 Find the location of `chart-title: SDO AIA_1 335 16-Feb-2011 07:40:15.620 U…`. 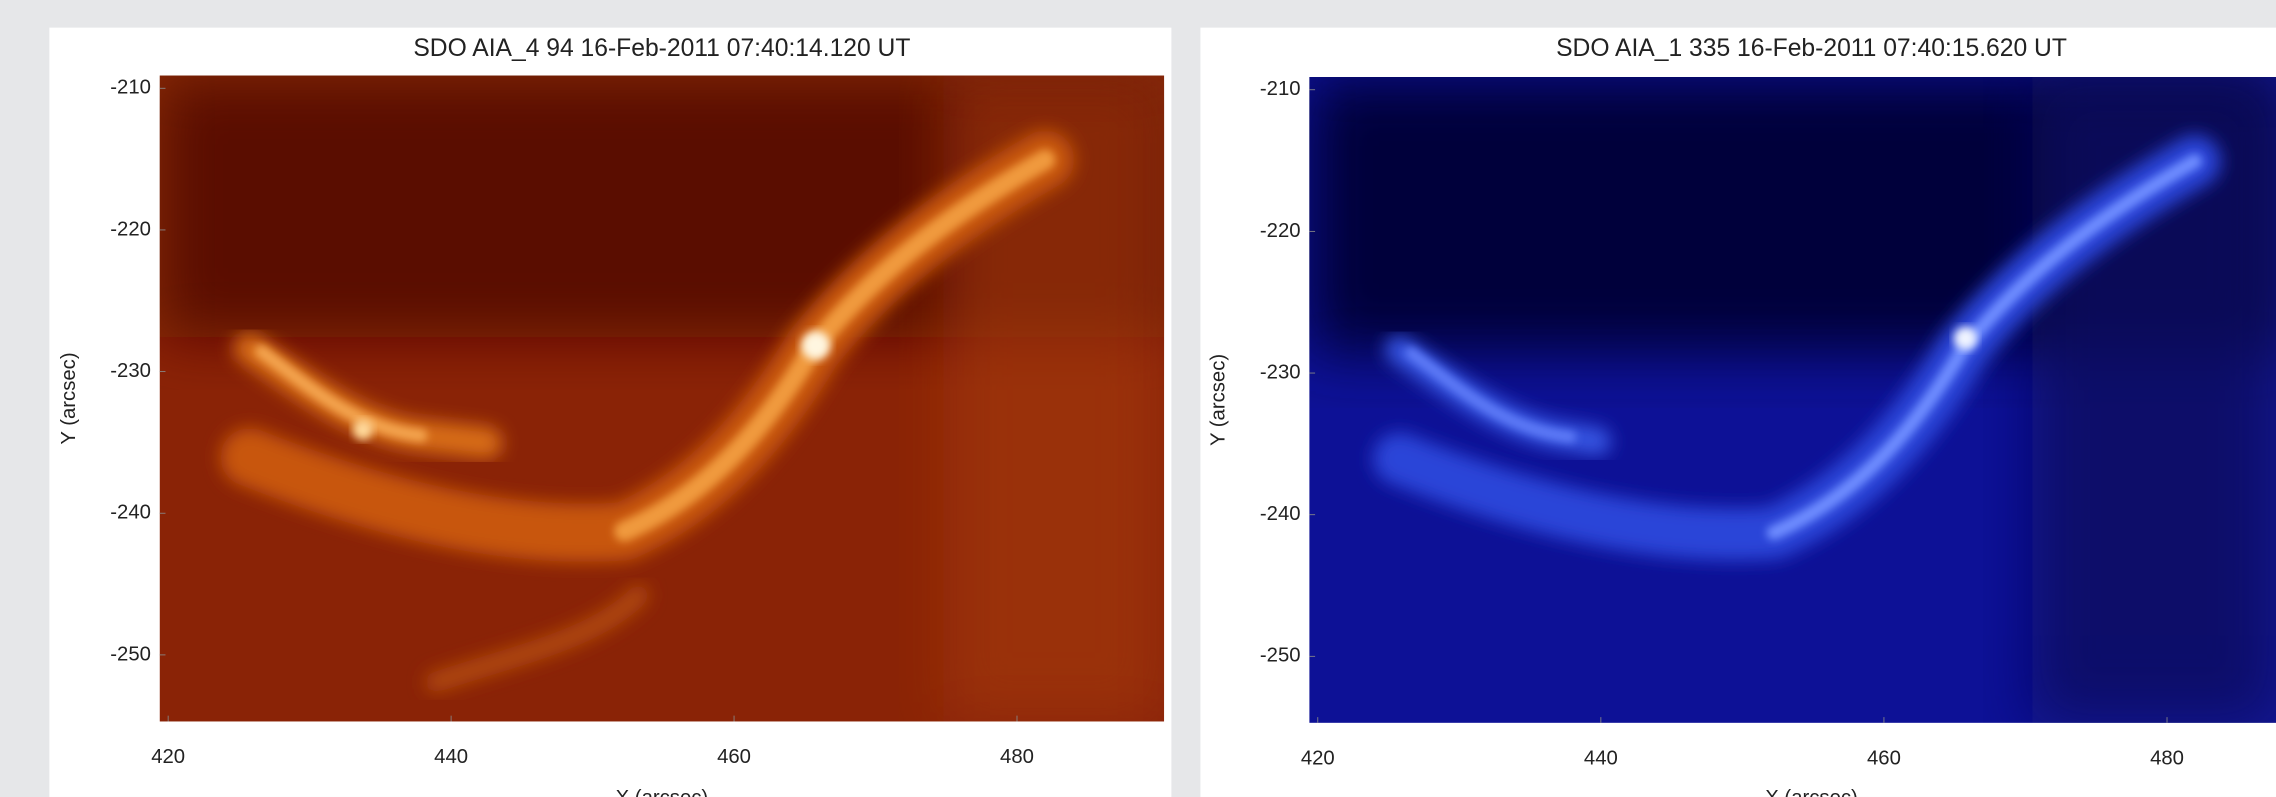

chart-title: SDO AIA_1 335 16-Feb-2011 07:40:15.620 U… is located at coordinates (1811, 48).